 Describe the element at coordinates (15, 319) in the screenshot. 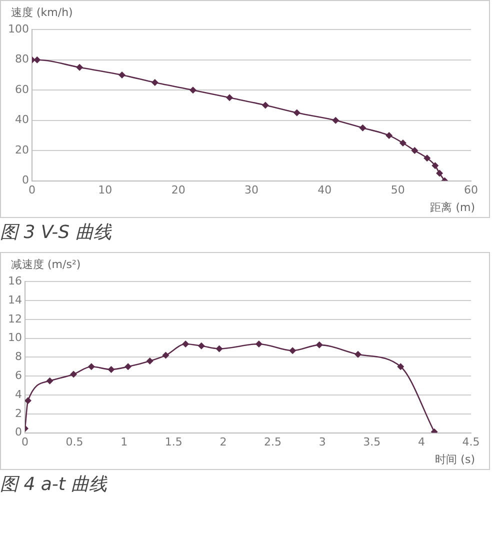

I see `y-tick-label: 12` at that location.